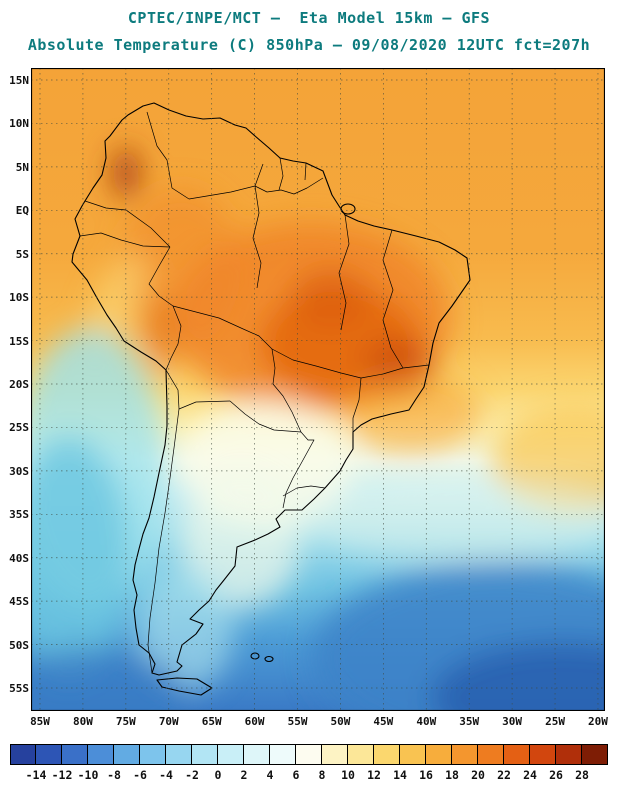 The image size is (618, 800). Describe the element at coordinates (218, 775) in the screenshot. I see `colorbar-label-0: 0` at that location.